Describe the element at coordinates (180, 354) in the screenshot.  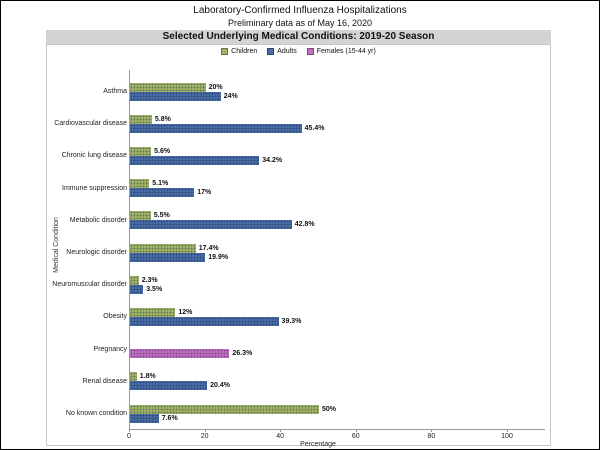
I see `bar-females` at that location.